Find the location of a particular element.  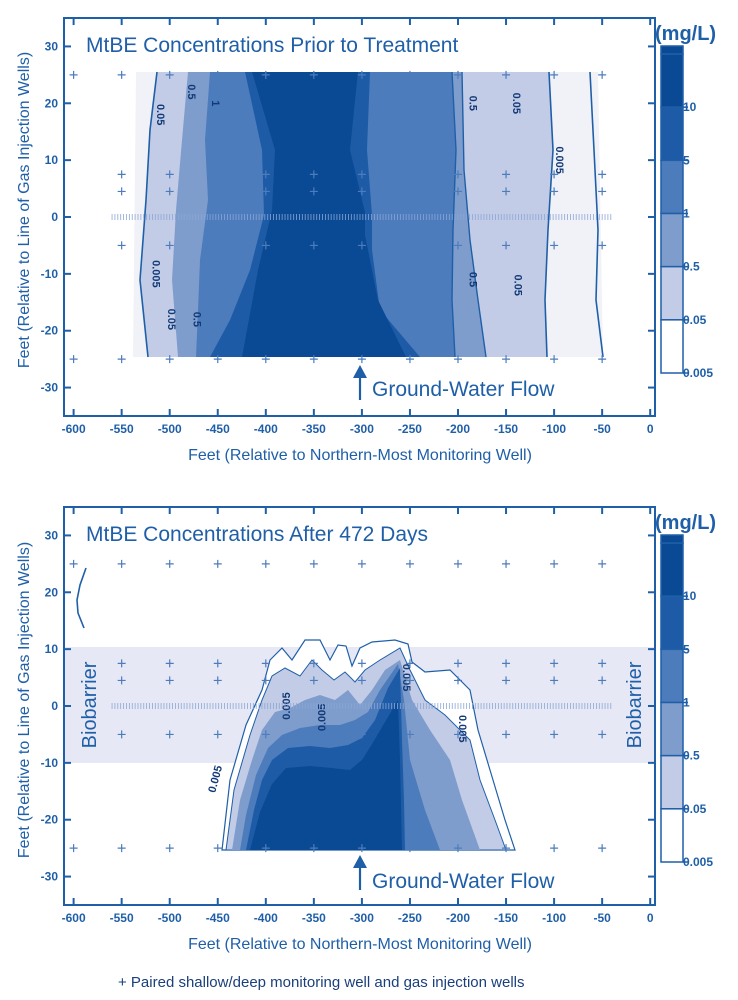

contour-line-0005-left is located at coordinates (148, 214).